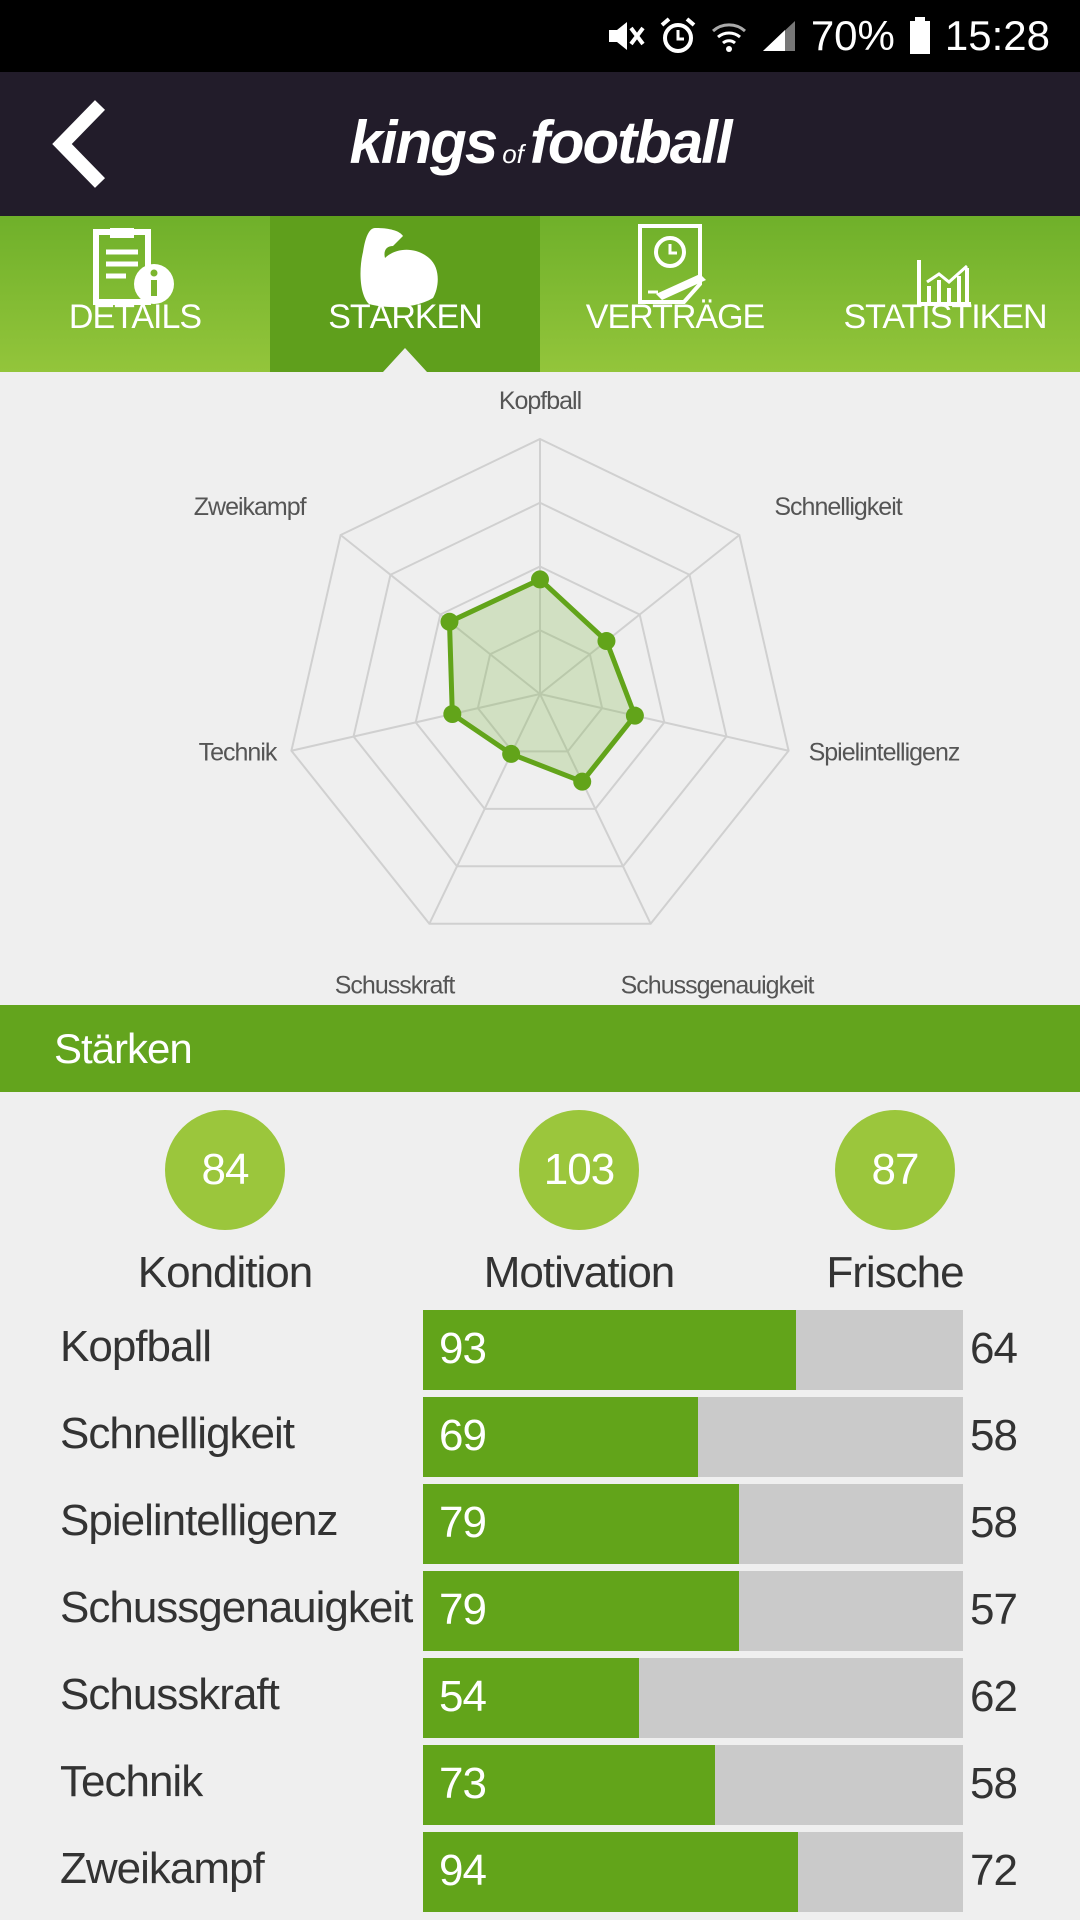 The width and height of the screenshot is (1080, 1920). Describe the element at coordinates (994, 1870) in the screenshot. I see `skill-compare-value: 72` at that location.